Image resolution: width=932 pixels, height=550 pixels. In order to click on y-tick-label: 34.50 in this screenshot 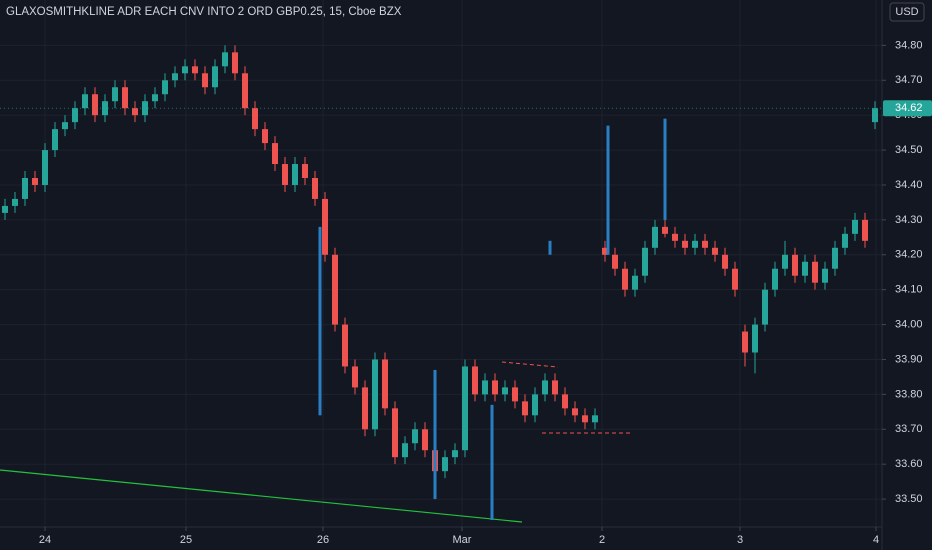, I will do `click(909, 150)`.